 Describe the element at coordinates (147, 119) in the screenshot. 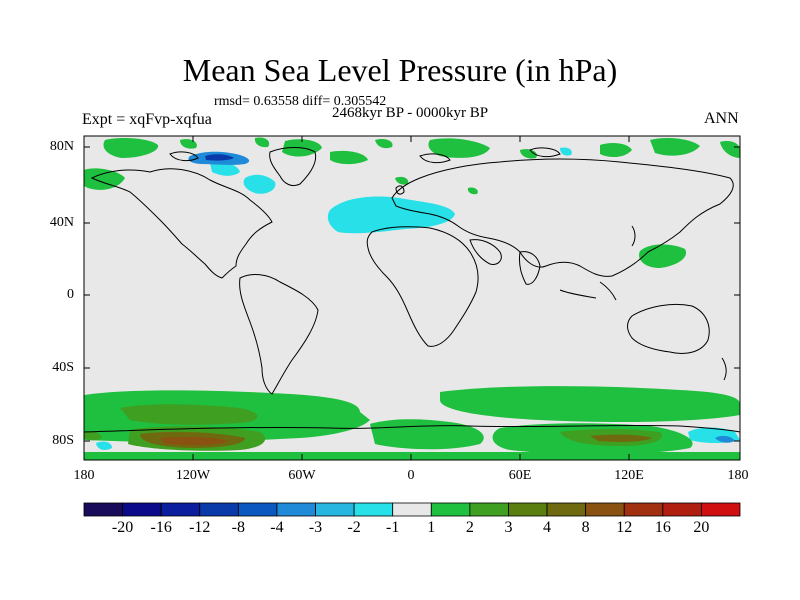

I see `experiment-label: Expt = xqFvp-xqfua` at that location.